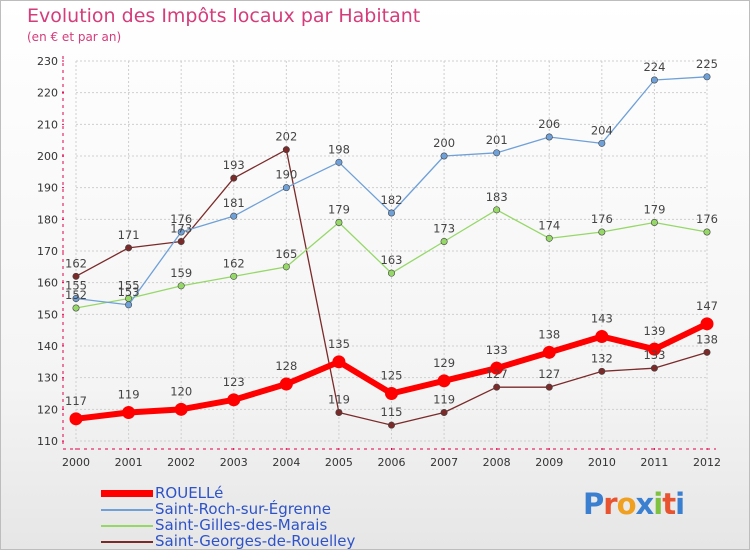  I want to click on proxiti-logo: Proxiti, so click(634, 504).